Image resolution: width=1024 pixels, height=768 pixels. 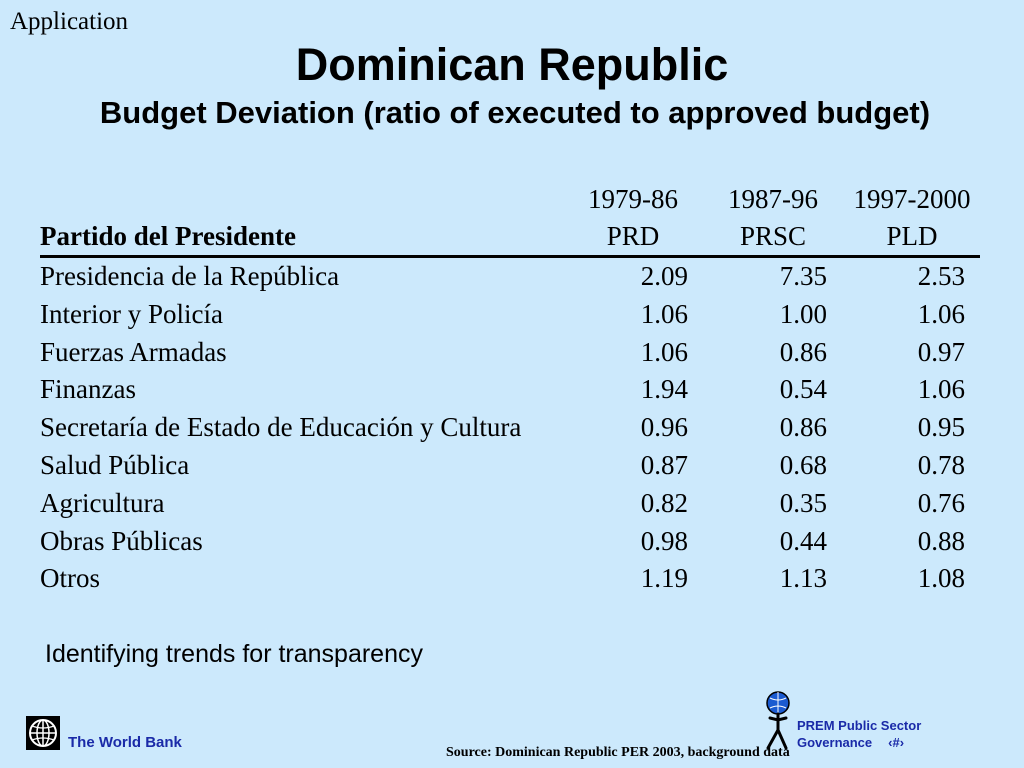 What do you see at coordinates (664, 540) in the screenshot?
I see `cell-value: 0.98` at bounding box center [664, 540].